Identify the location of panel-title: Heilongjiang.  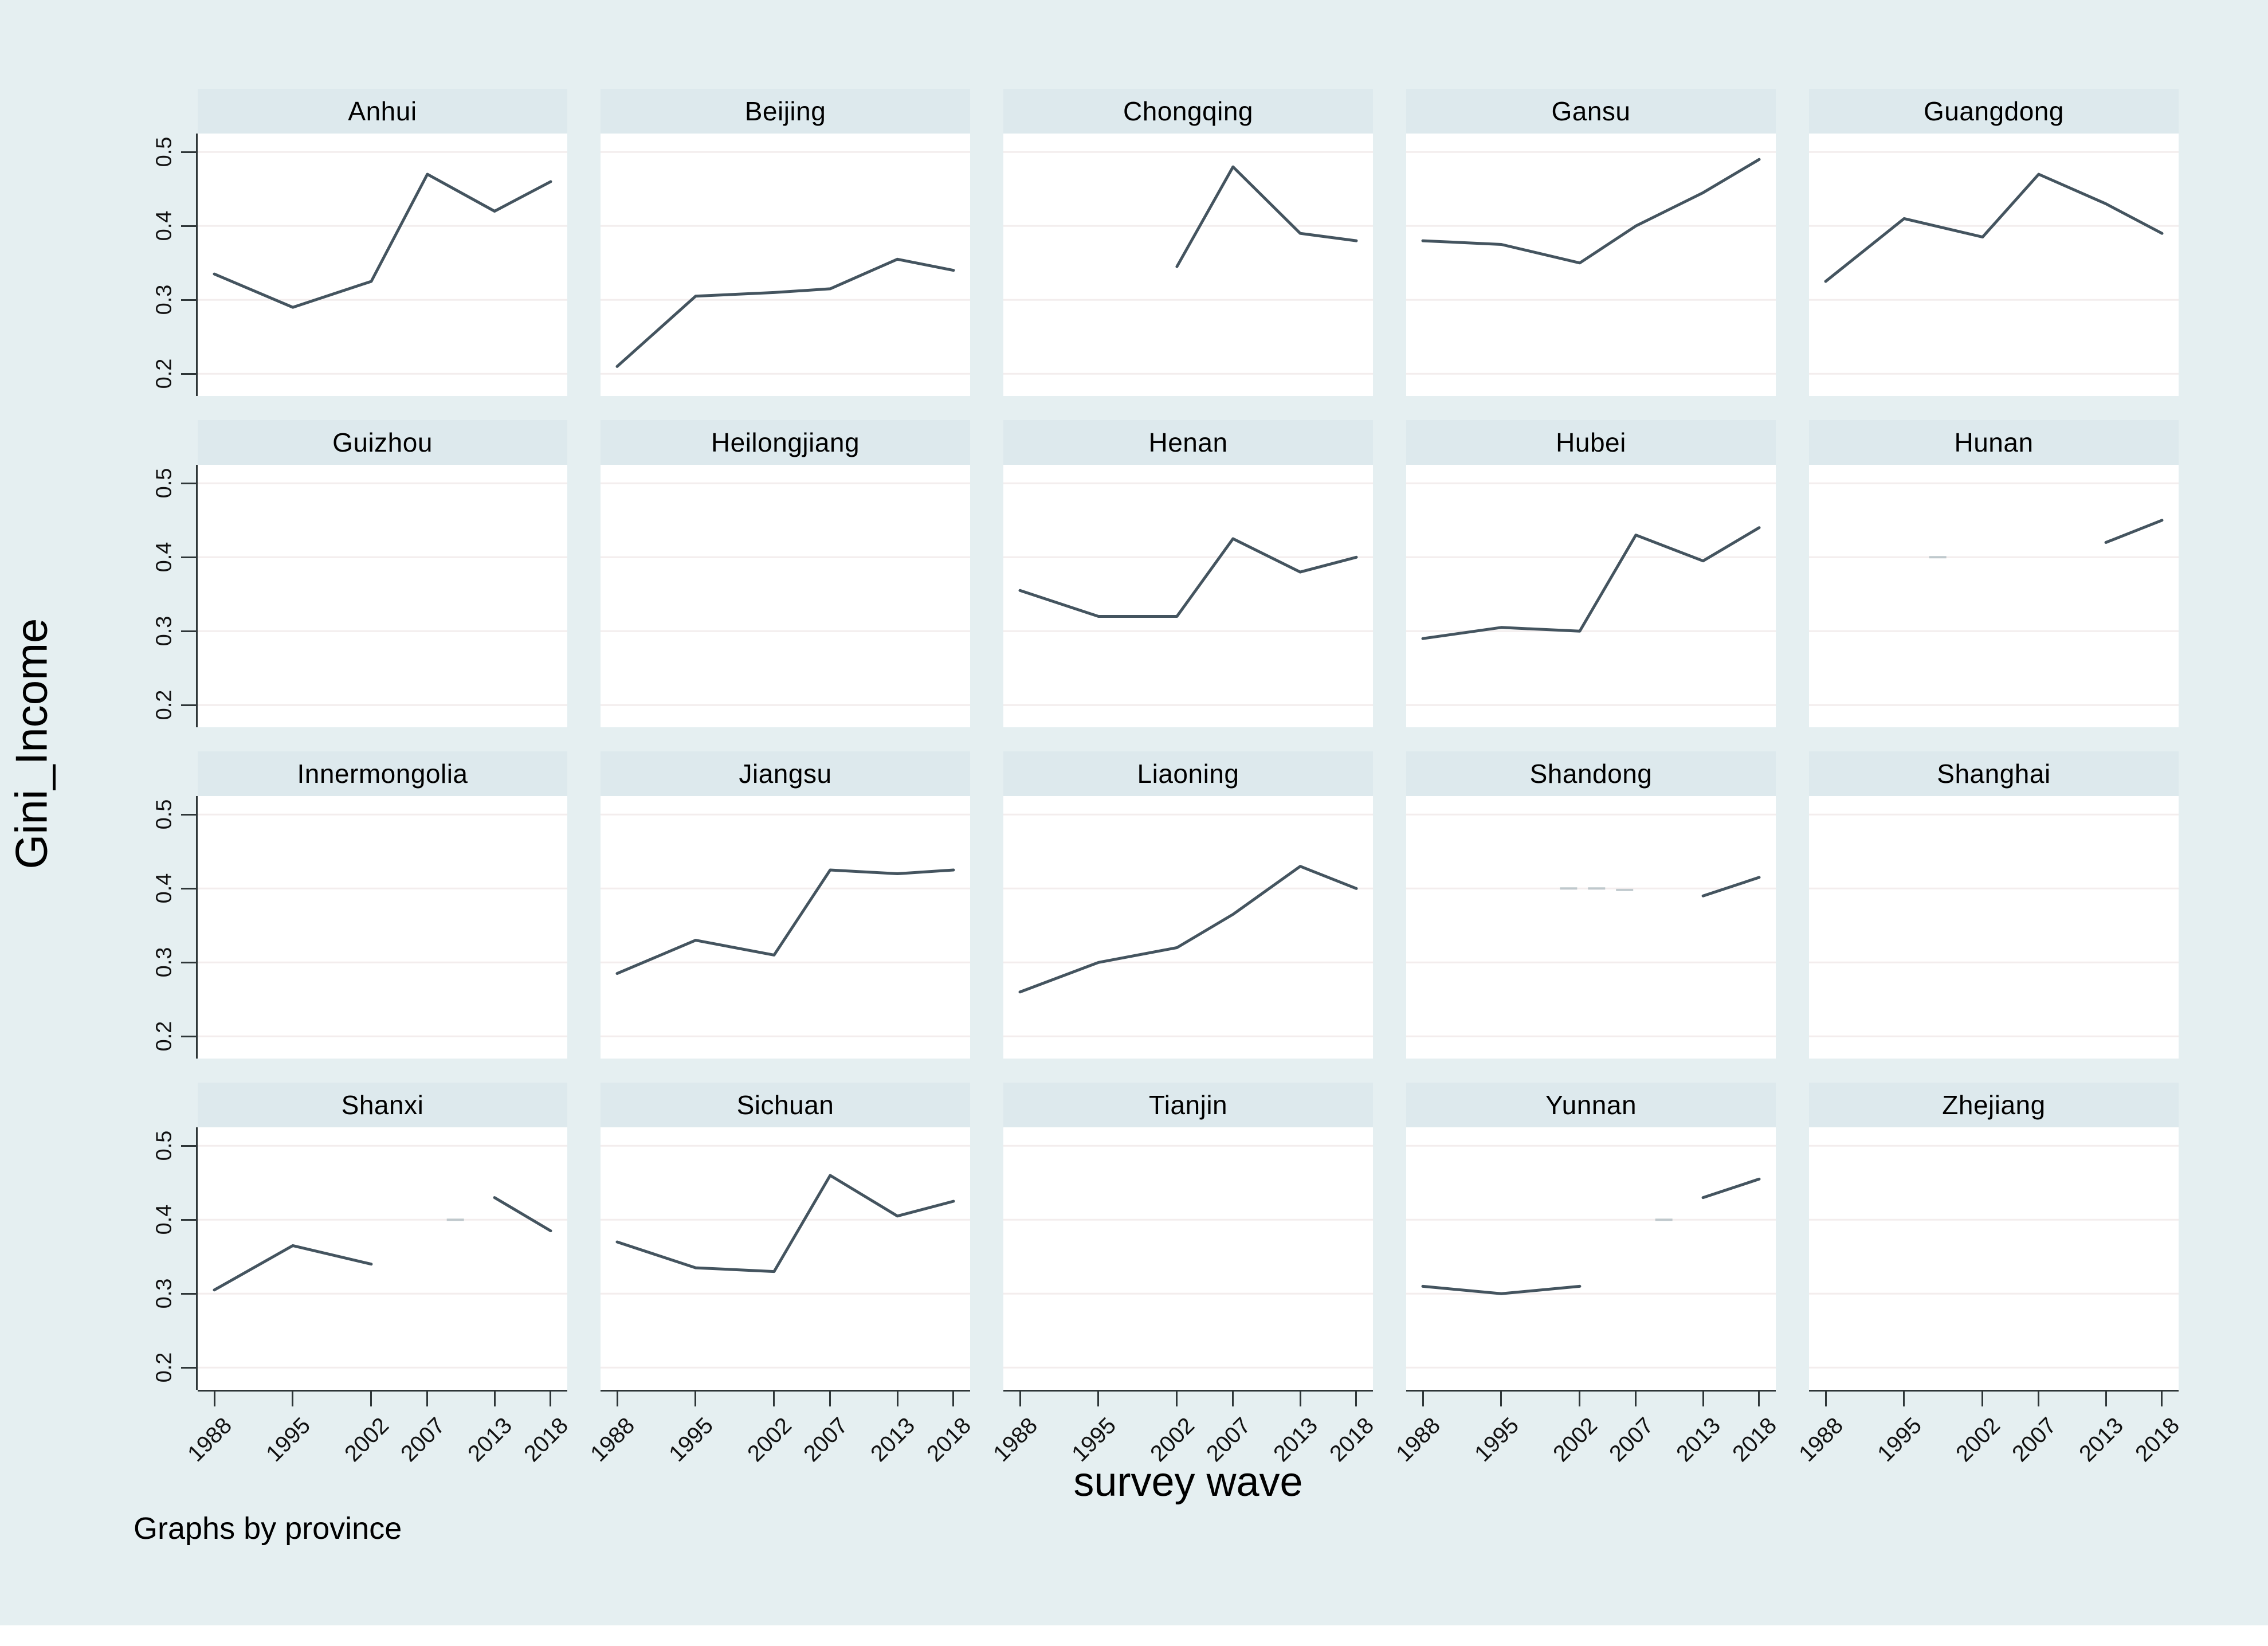
(785, 442).